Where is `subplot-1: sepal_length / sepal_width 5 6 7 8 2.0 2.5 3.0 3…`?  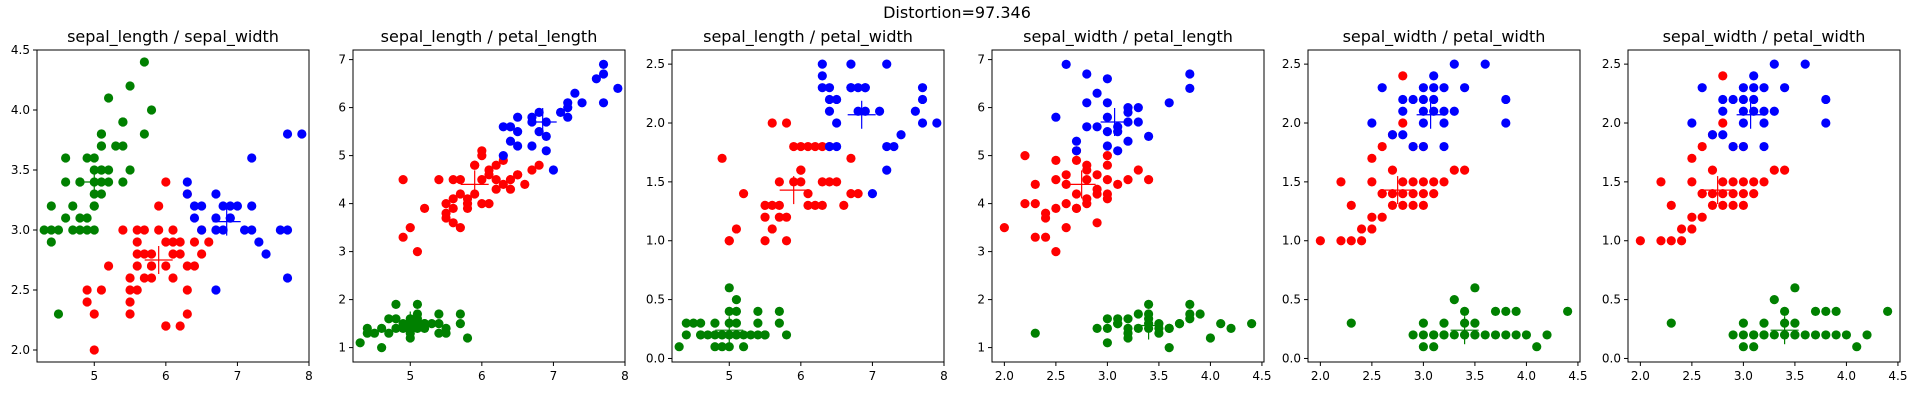 subplot-1: sepal_length / sepal_width 5 6 7 8 2.0 2.5 3.0 3… is located at coordinates (162, 205).